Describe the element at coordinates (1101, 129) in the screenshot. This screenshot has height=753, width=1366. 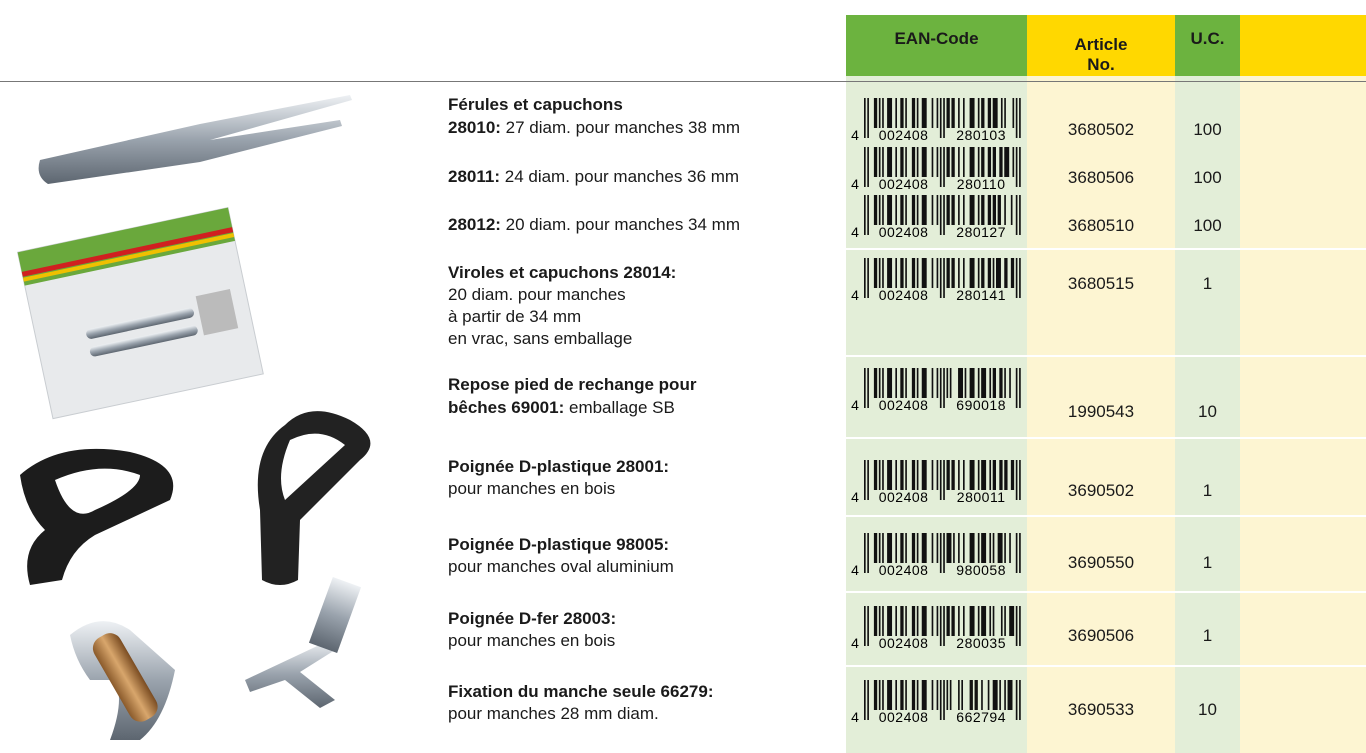
I see `article-number: 3680502` at that location.